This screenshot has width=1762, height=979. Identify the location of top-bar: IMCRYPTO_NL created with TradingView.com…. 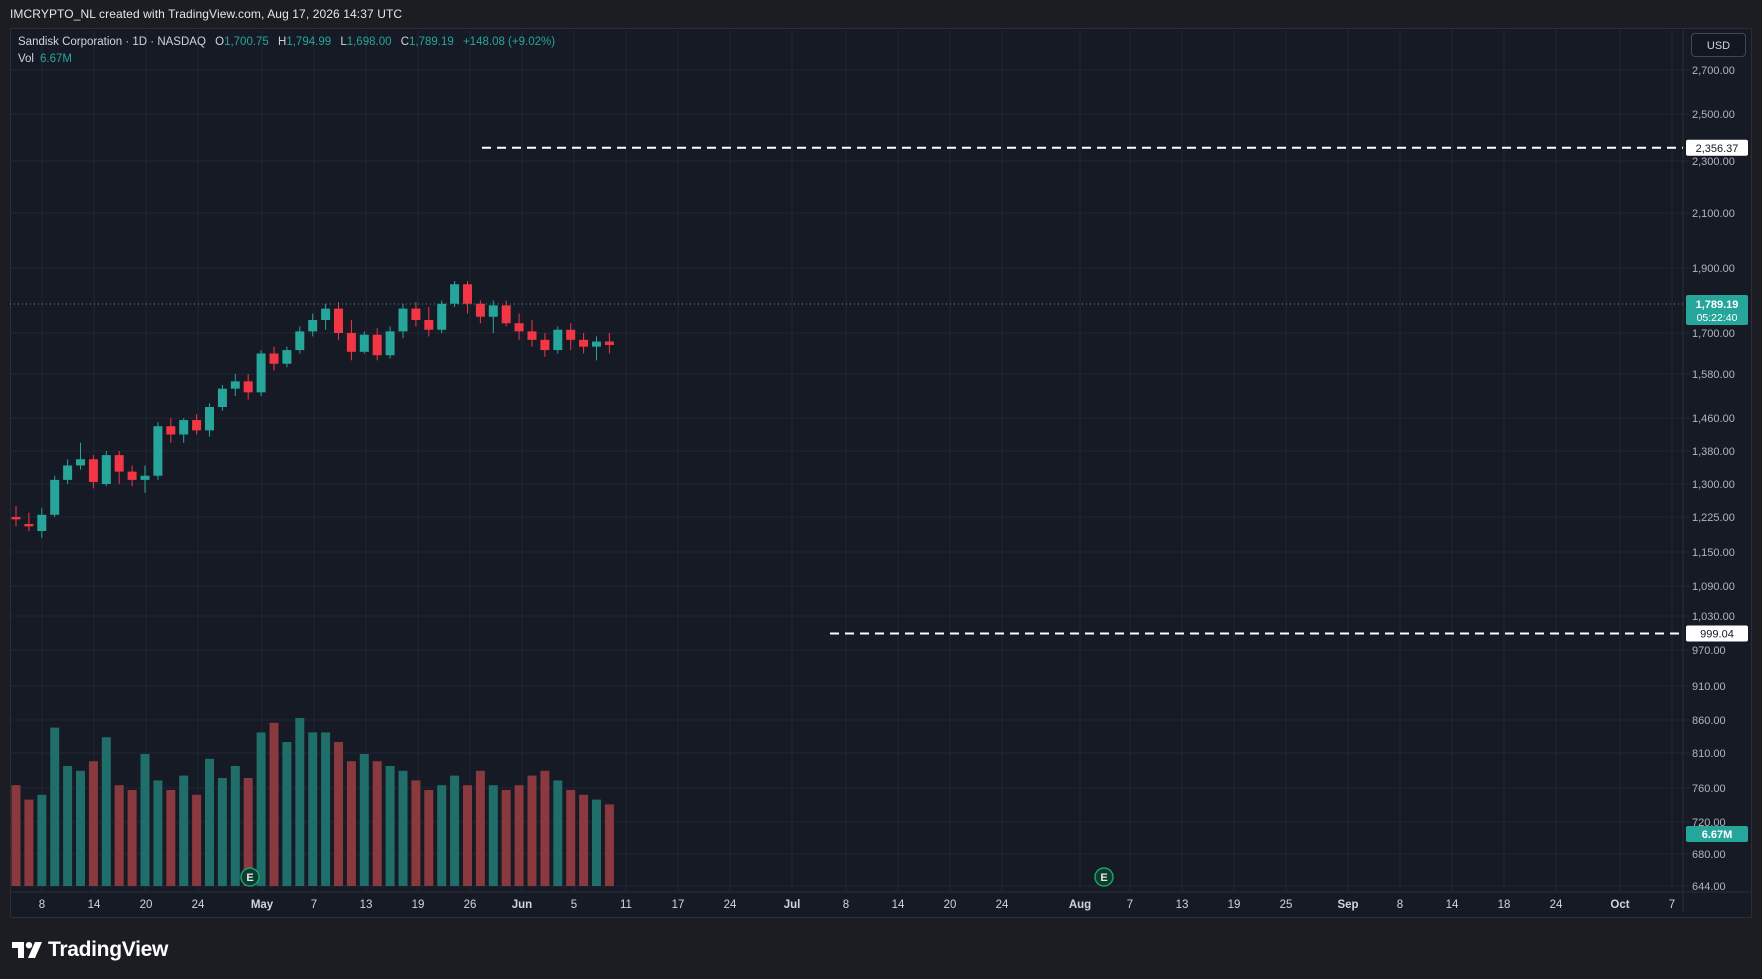
(881, 14).